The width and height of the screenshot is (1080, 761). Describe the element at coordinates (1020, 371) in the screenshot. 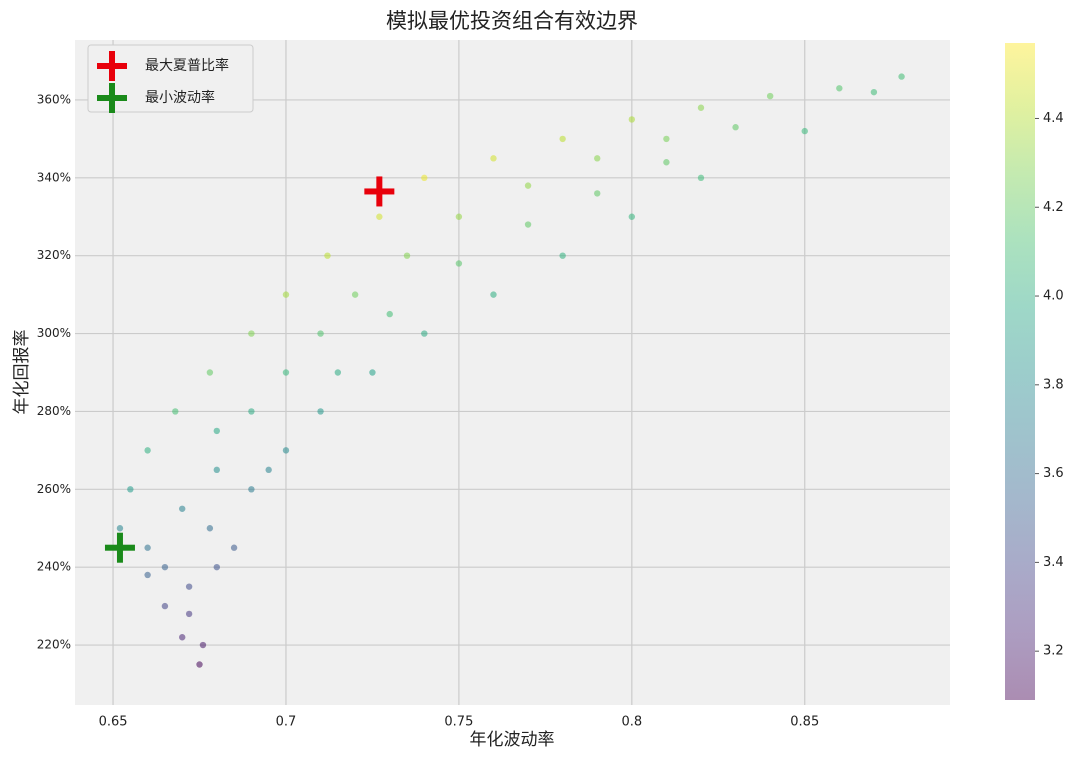

I see `colorbar` at that location.